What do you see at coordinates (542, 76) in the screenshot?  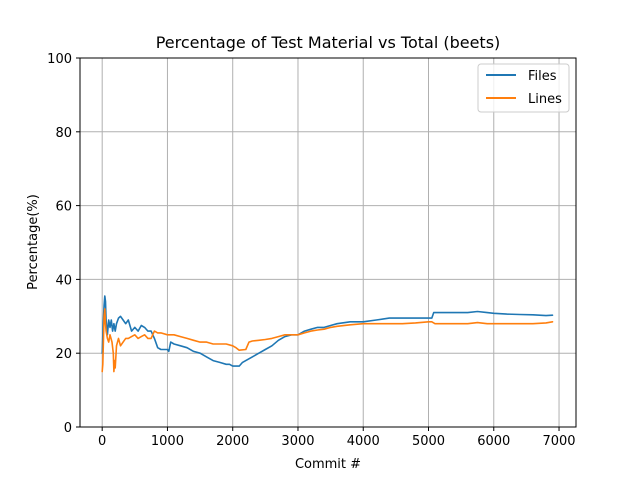 I see `legend-label-files: Files` at bounding box center [542, 76].